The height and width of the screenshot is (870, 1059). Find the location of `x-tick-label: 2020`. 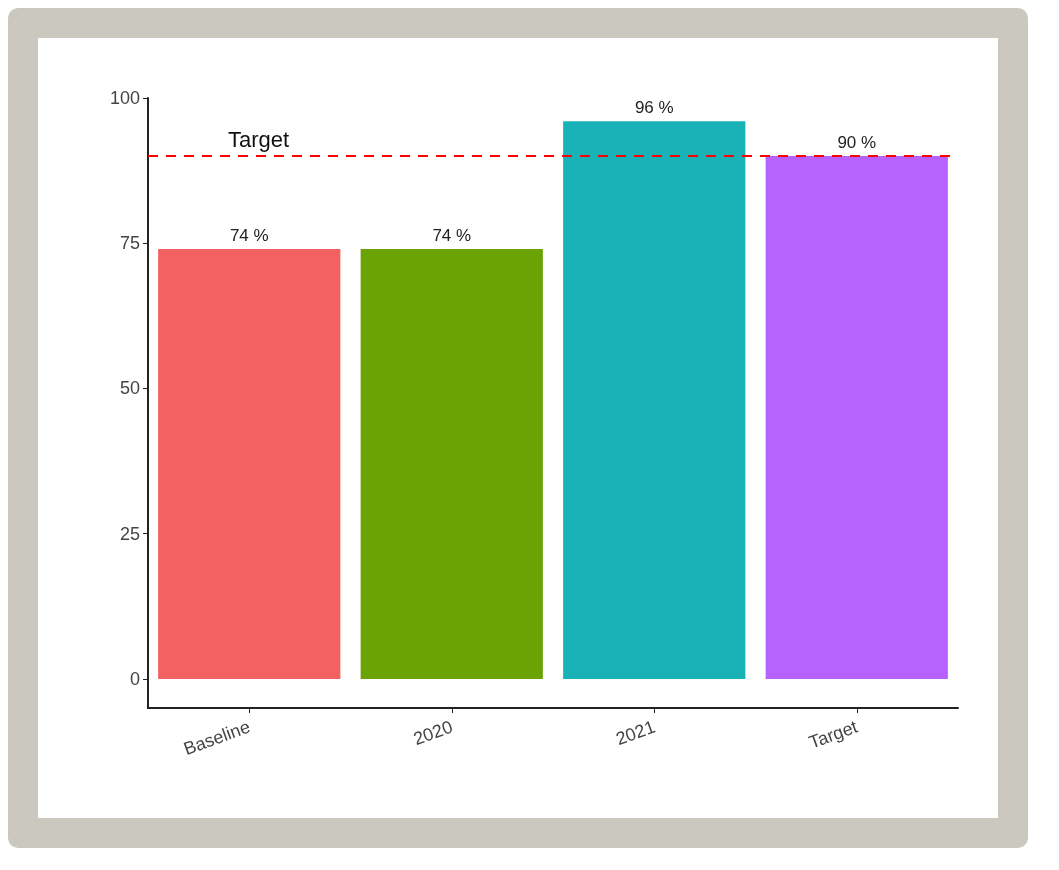

x-tick-label: 2020 is located at coordinates (433, 733).